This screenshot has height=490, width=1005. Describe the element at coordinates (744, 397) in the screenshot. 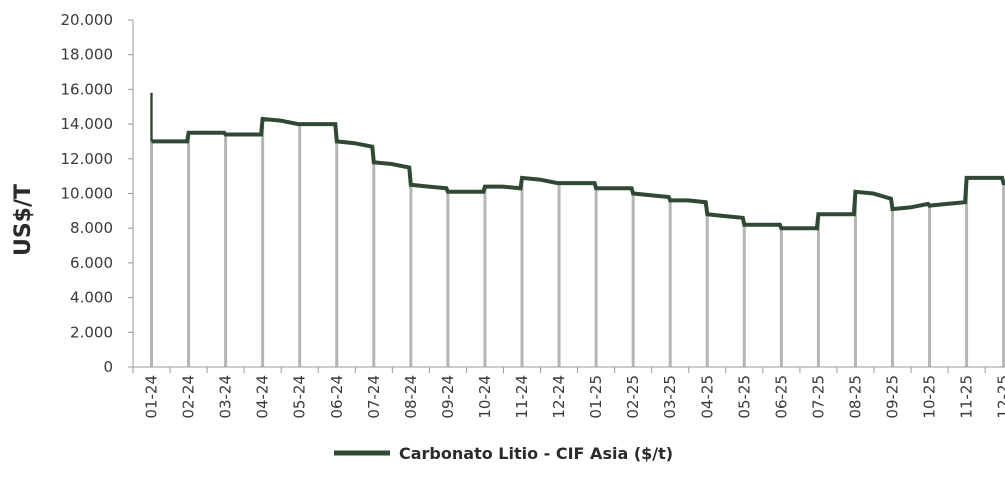

I see `x-tick-label: 05-25` at that location.